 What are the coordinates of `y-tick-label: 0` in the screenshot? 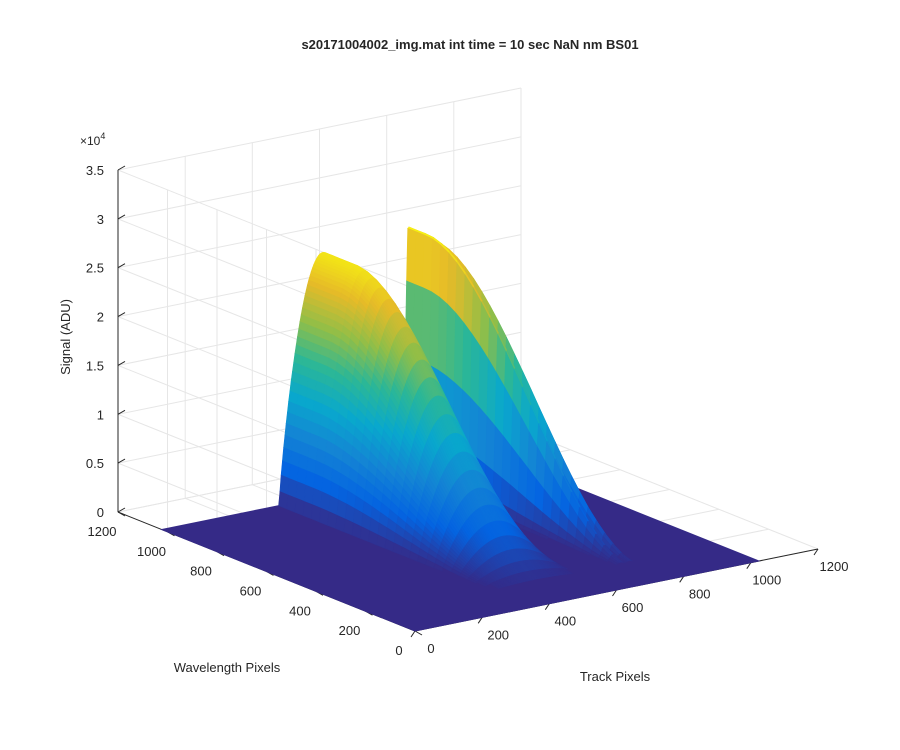 It's located at (398, 650).